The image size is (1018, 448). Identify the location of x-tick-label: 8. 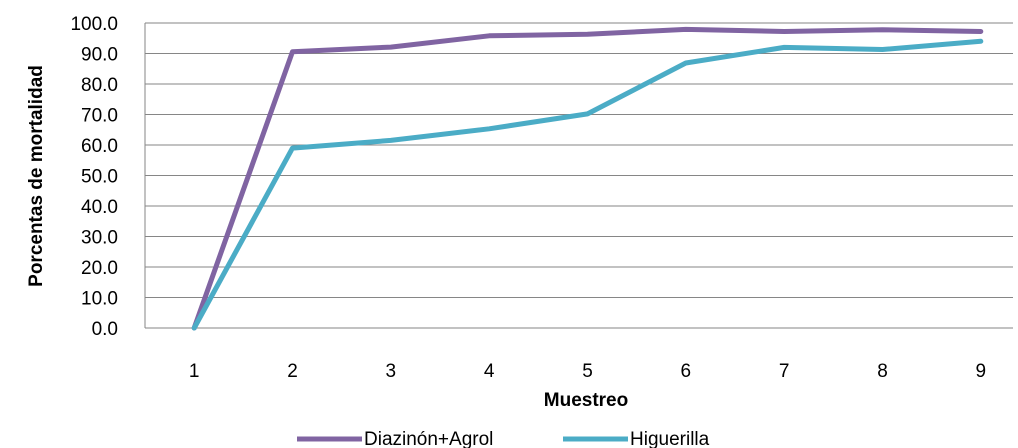
(882, 371).